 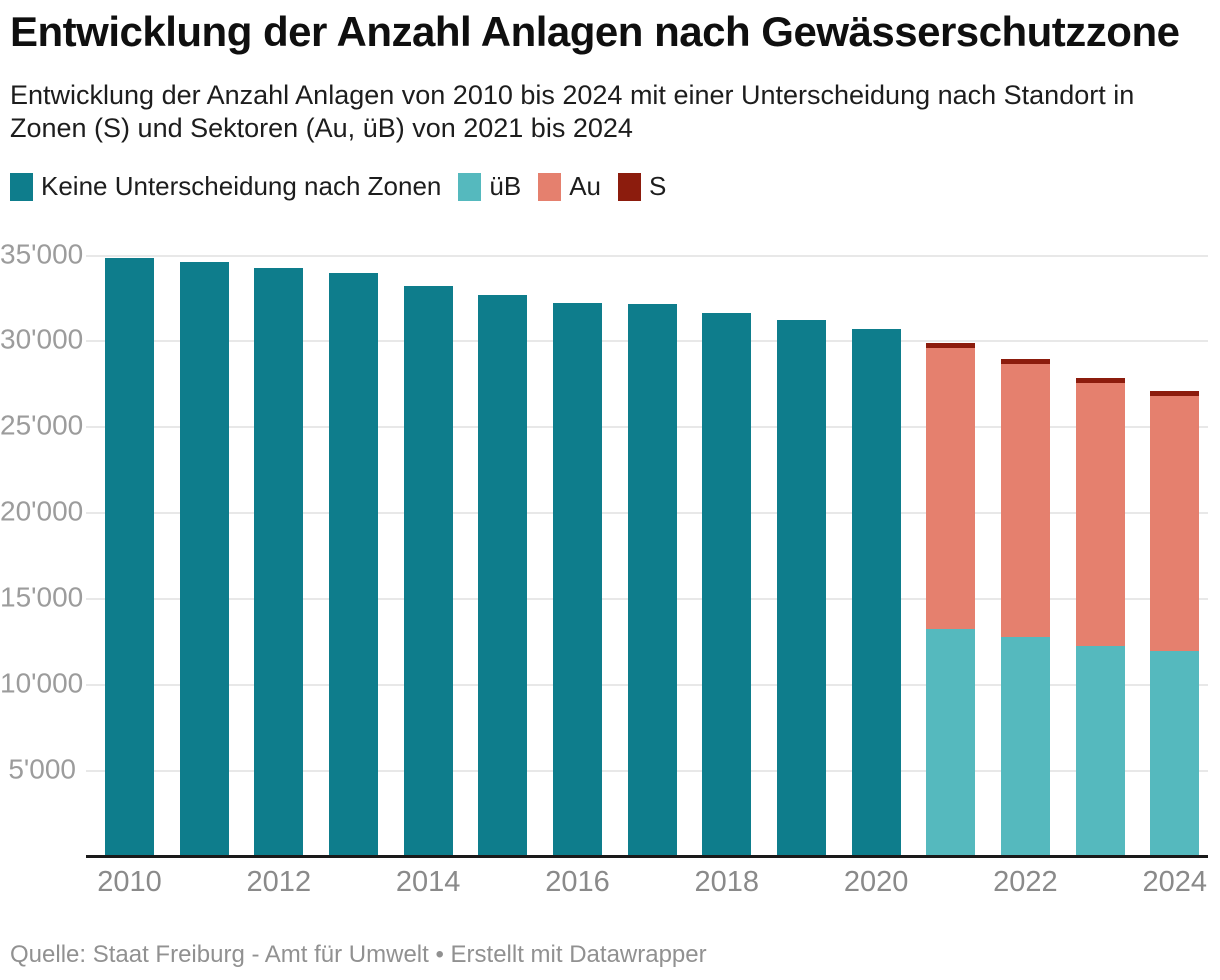 What do you see at coordinates (585, 186) in the screenshot?
I see `legend-label: Au` at bounding box center [585, 186].